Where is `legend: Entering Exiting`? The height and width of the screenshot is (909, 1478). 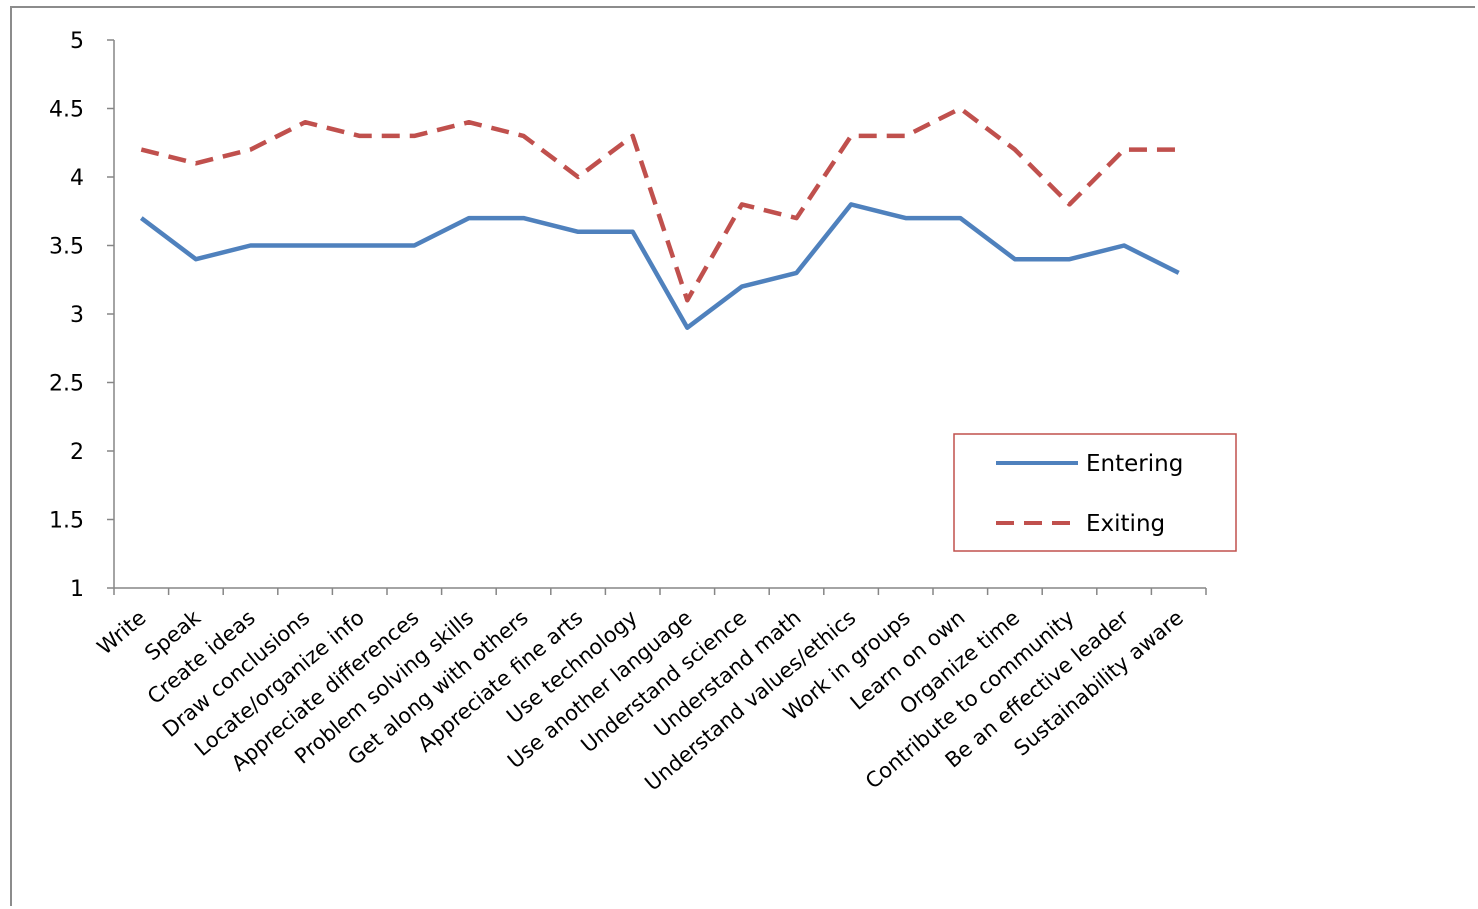 legend: Entering Exiting is located at coordinates (1095, 492).